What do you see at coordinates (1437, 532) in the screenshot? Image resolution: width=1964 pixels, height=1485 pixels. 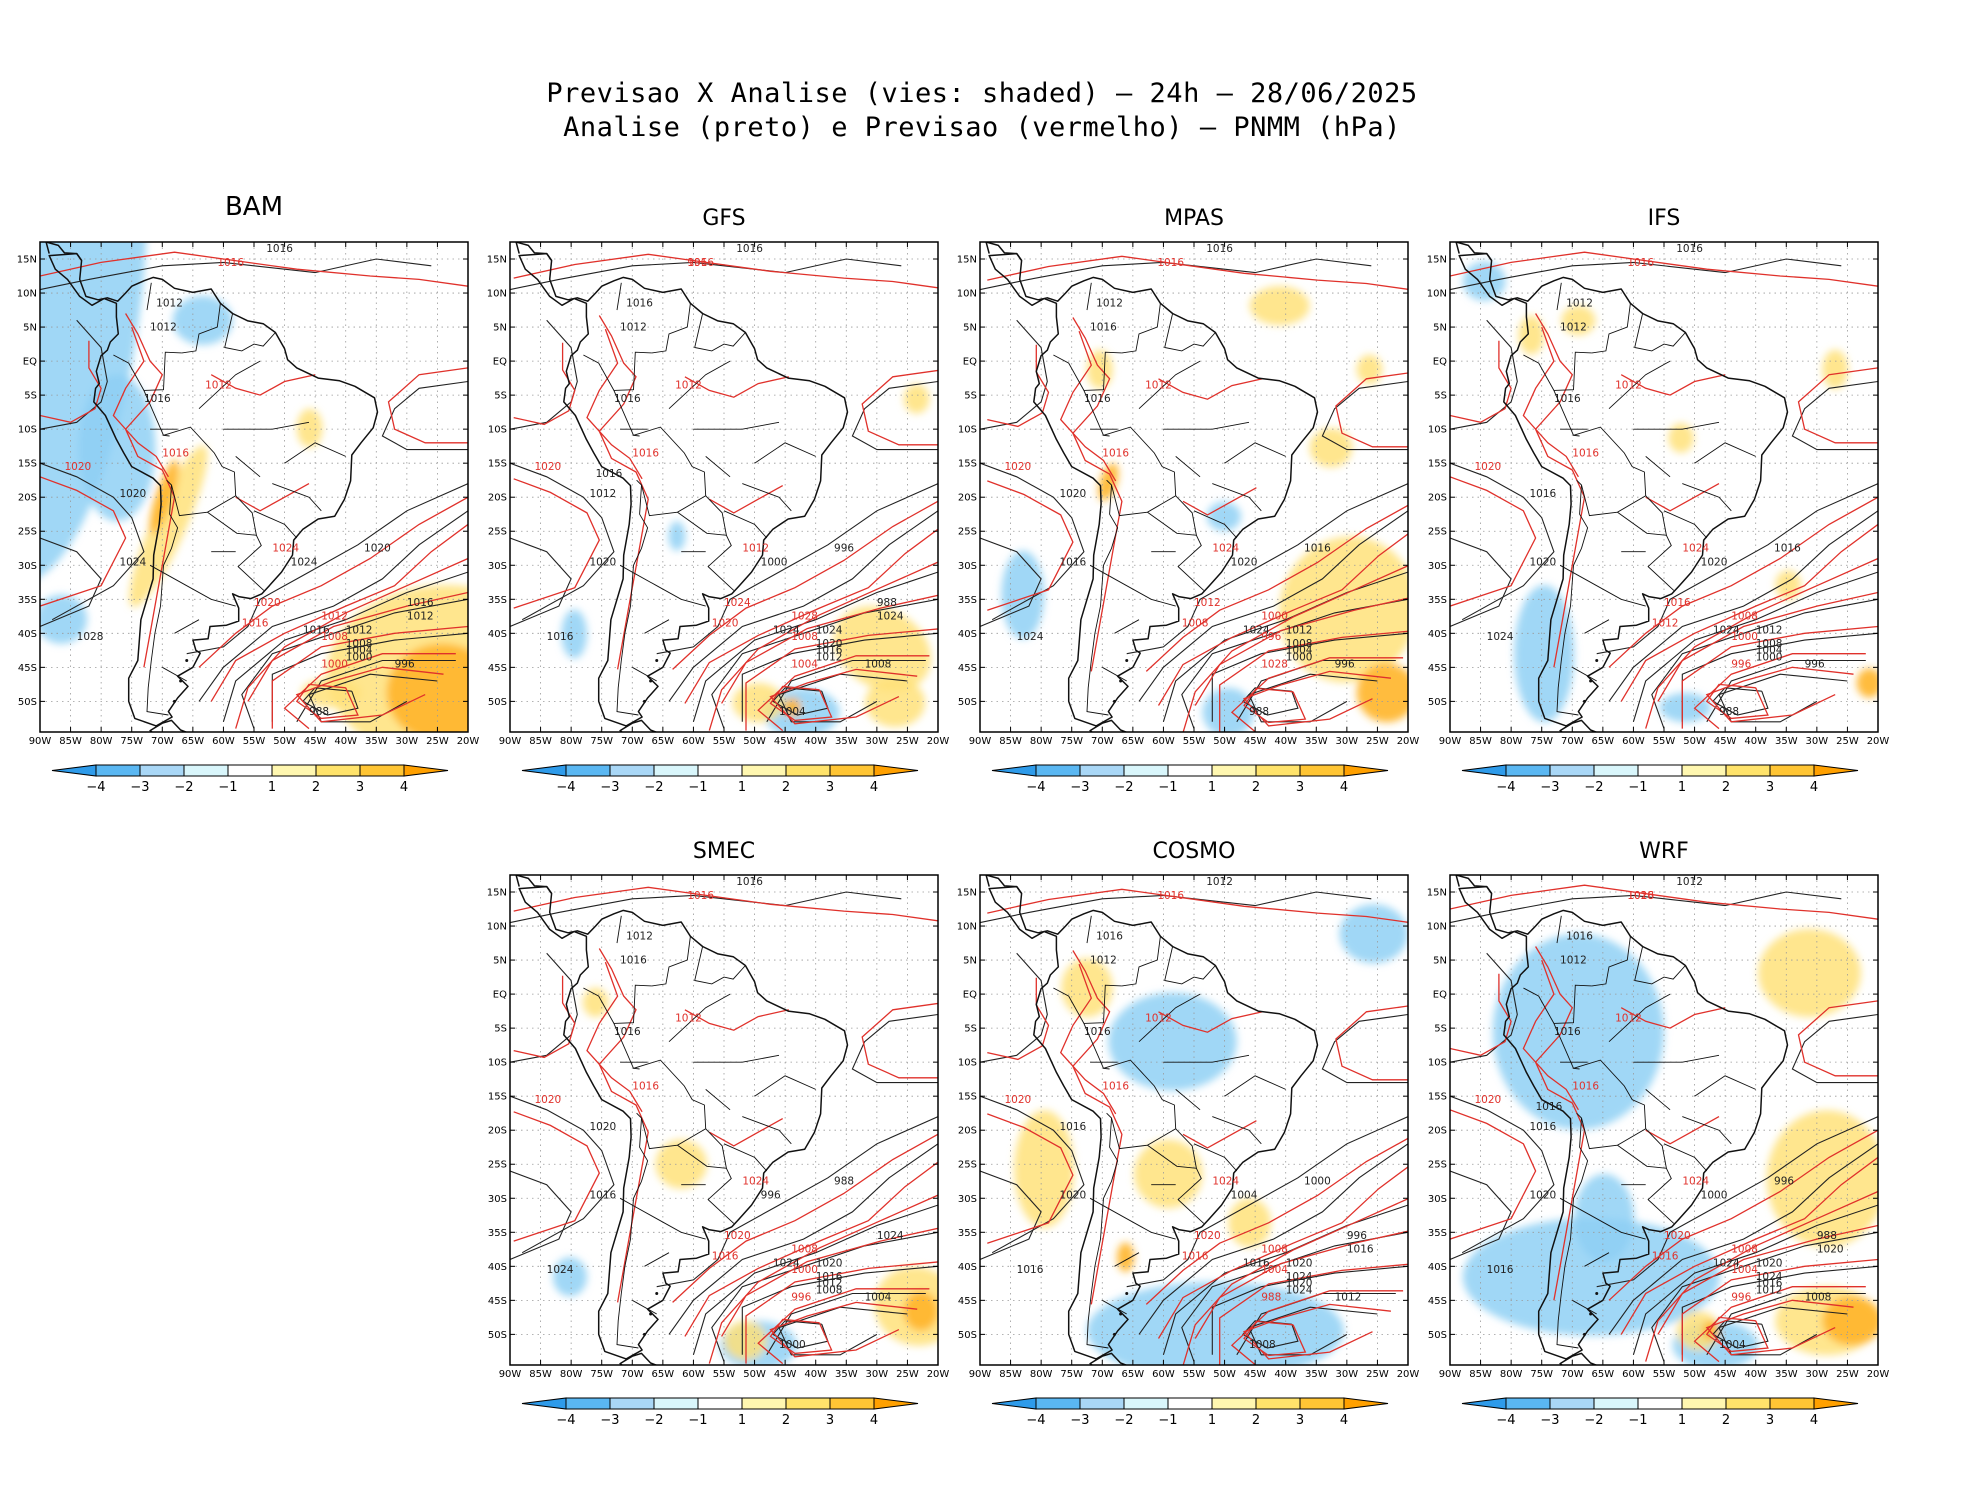 I see `lat-tick-label: 25S` at bounding box center [1437, 532].